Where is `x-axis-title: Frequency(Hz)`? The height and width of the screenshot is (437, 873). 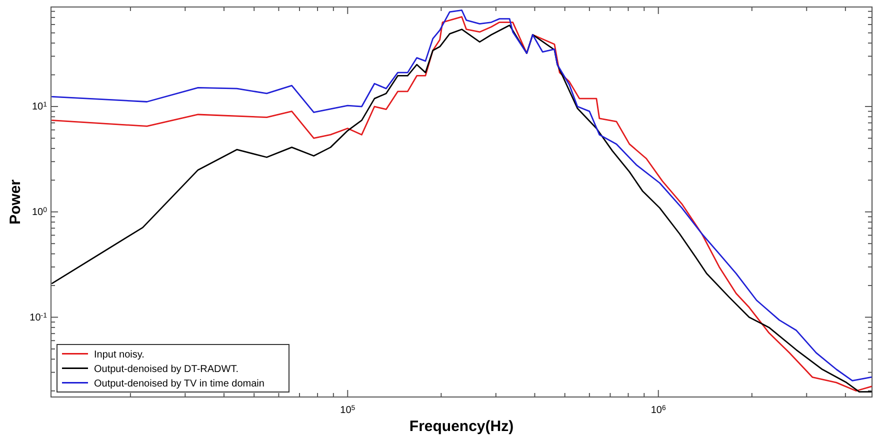 x-axis-title: Frequency(Hz) is located at coordinates (461, 426).